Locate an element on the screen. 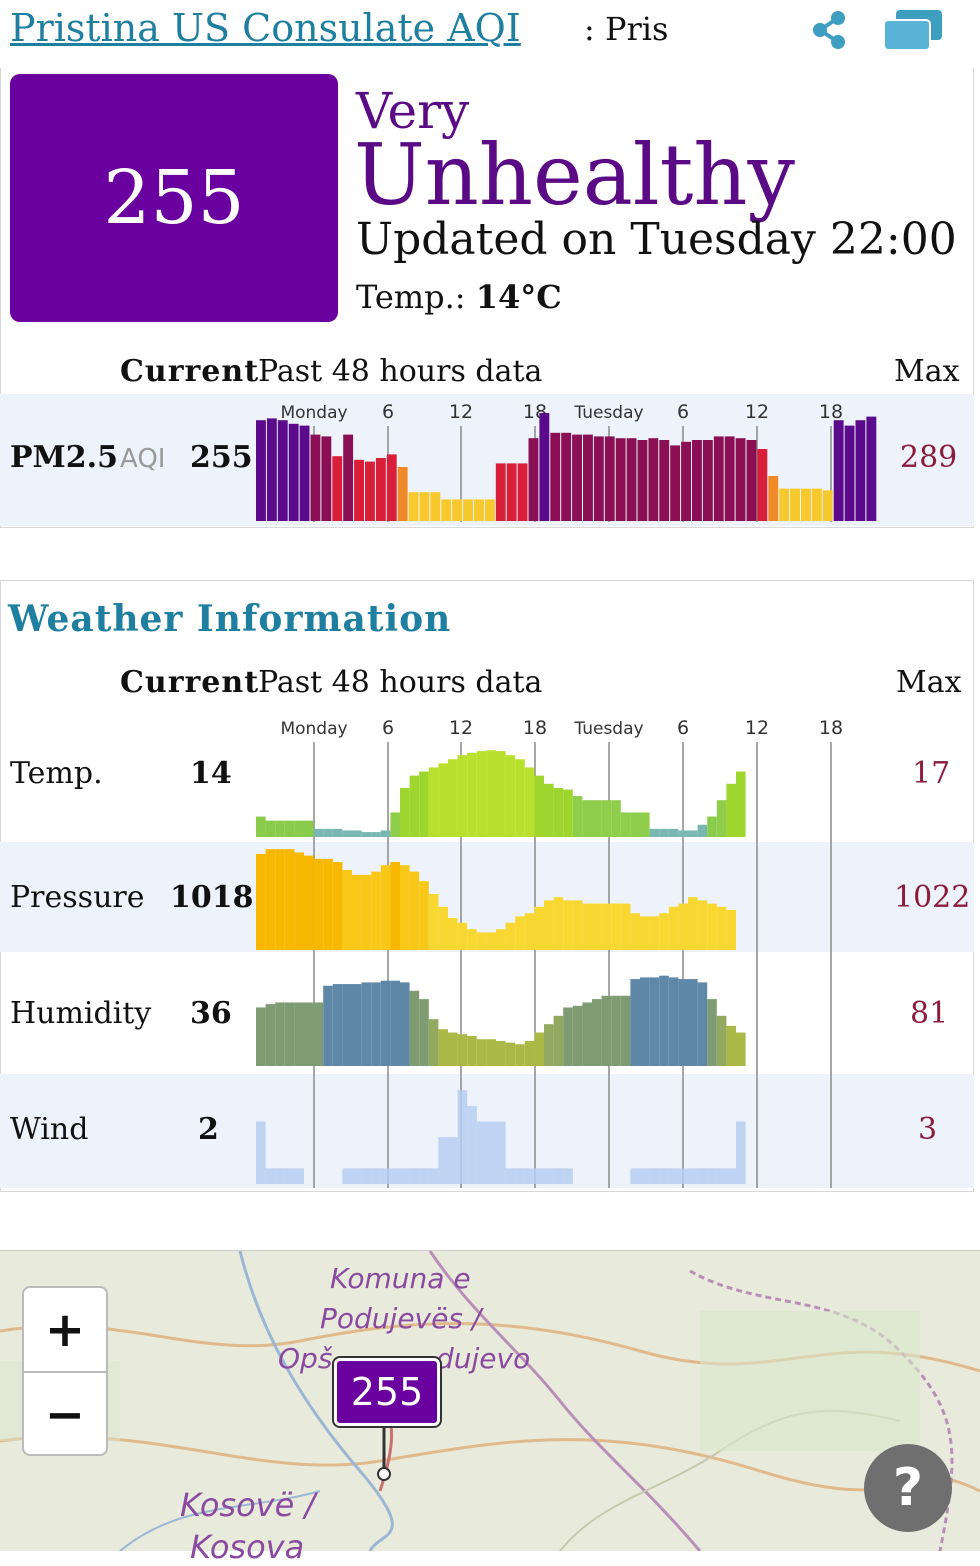  zoom-out-button: − is located at coordinates (65, 1414).